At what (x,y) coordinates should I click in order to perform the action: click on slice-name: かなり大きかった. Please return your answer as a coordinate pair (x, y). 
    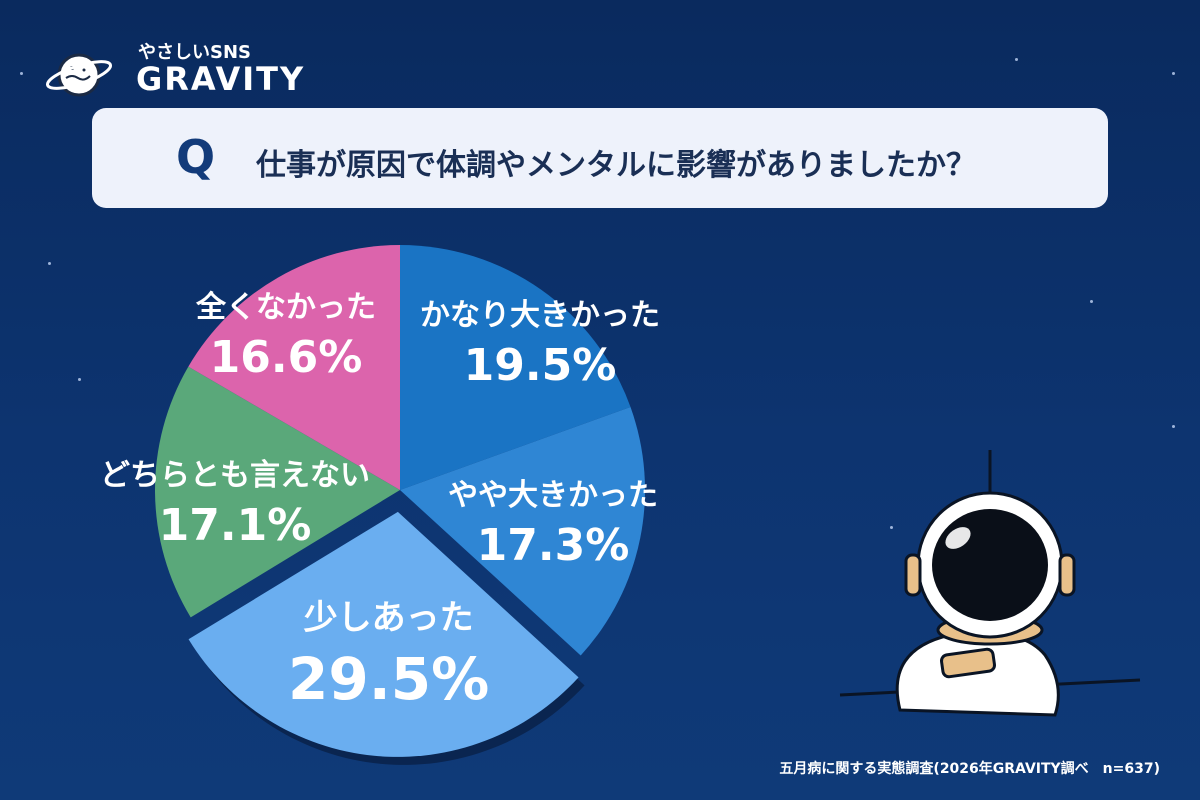
    Looking at the image, I should click on (540, 315).